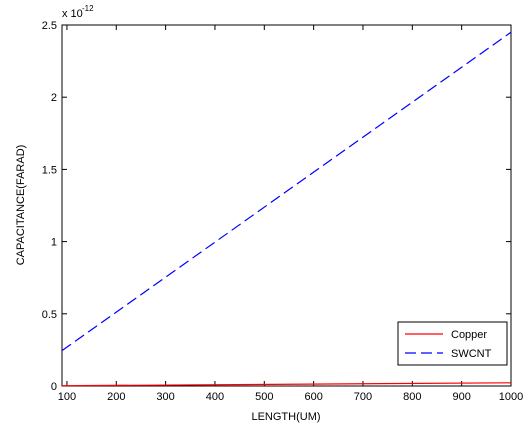 The image size is (527, 426). I want to click on y-tick-label: 2, so click(54, 98).